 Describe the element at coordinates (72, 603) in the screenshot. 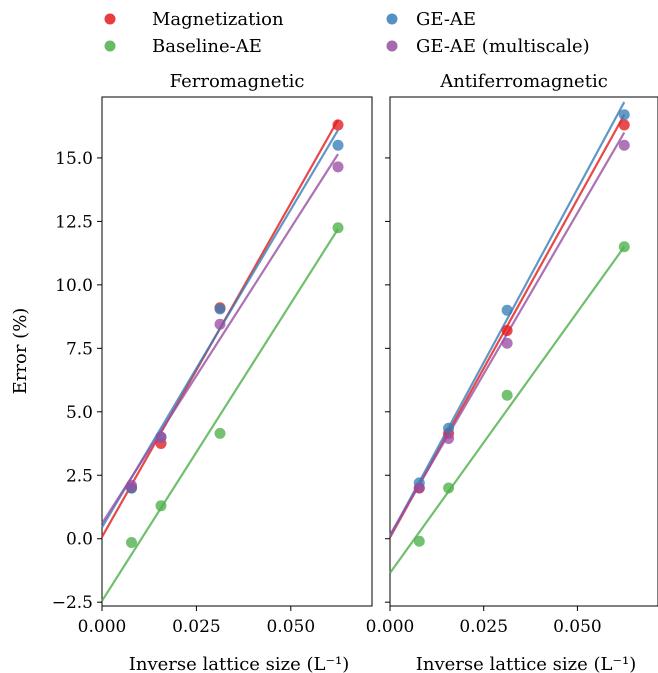

I see `y-tick-label: −2.5` at that location.